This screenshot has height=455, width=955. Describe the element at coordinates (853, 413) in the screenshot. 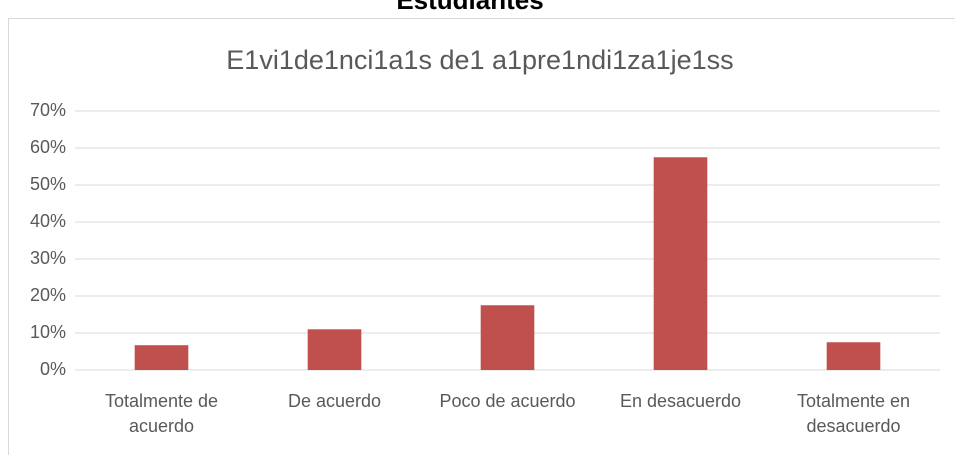

I see `x-tick-label: Totalmente en desacuerdo` at that location.